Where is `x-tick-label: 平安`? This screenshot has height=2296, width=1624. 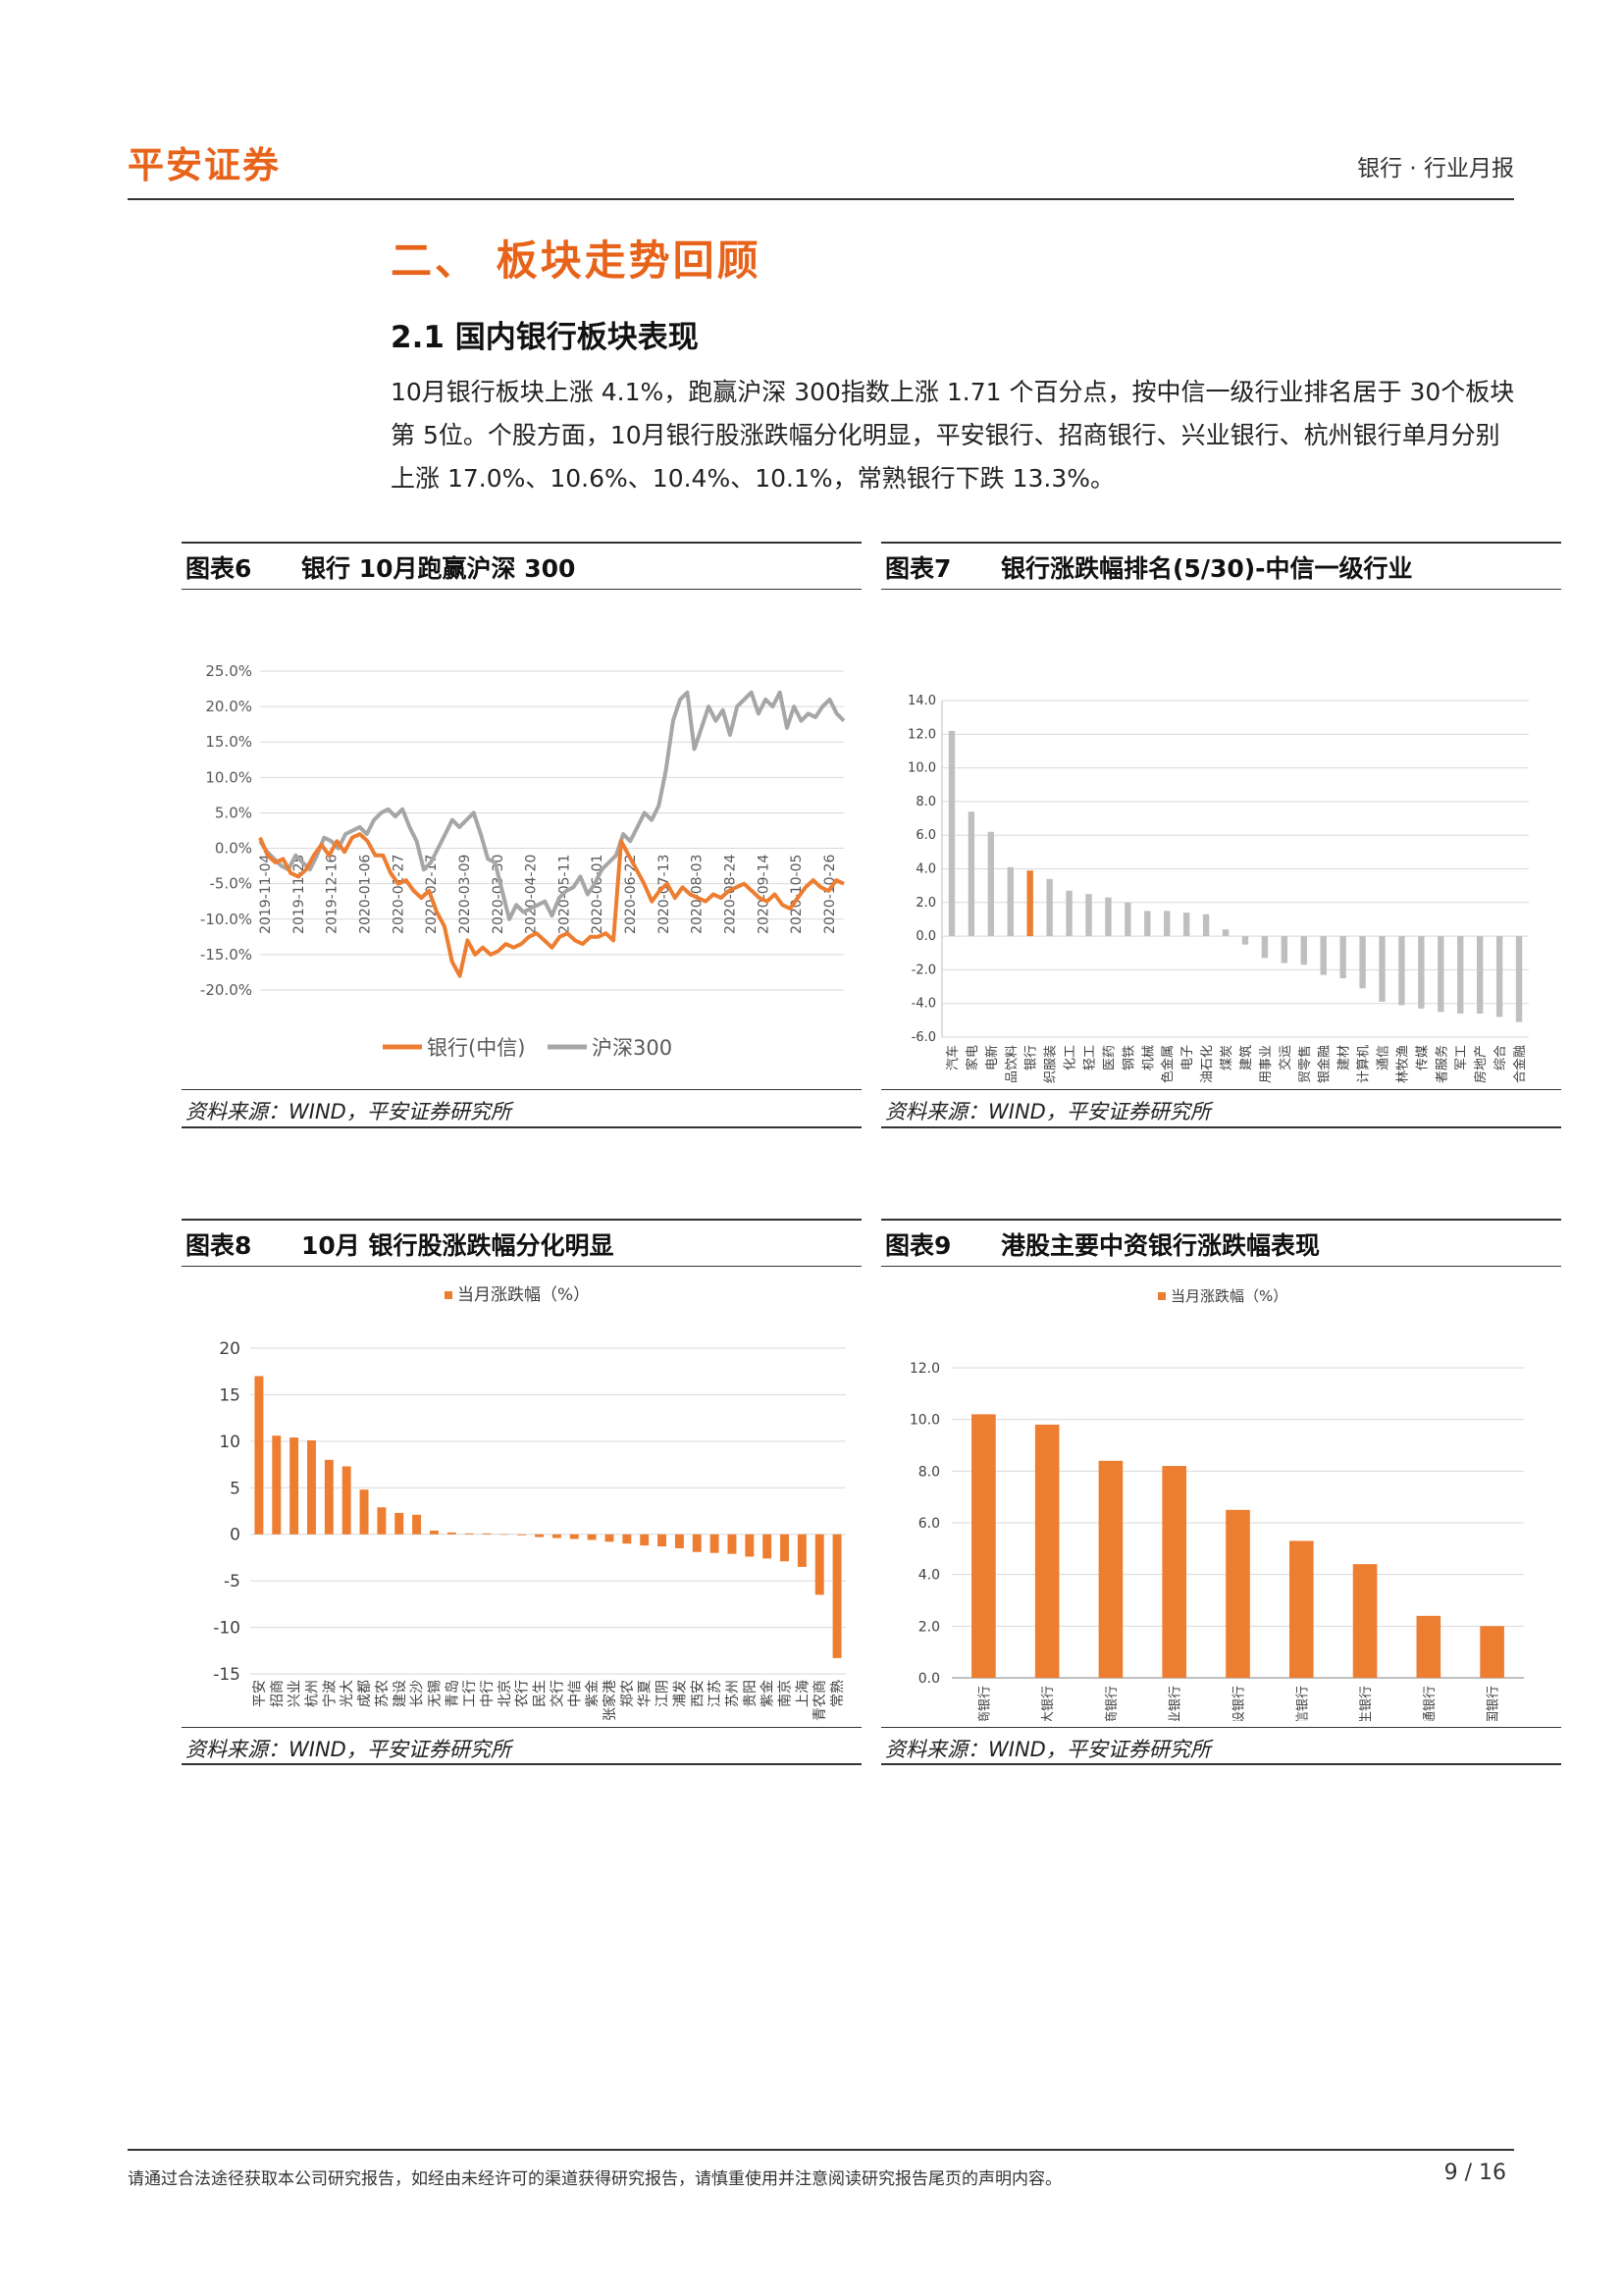 x-tick-label: 平安 is located at coordinates (260, 1693).